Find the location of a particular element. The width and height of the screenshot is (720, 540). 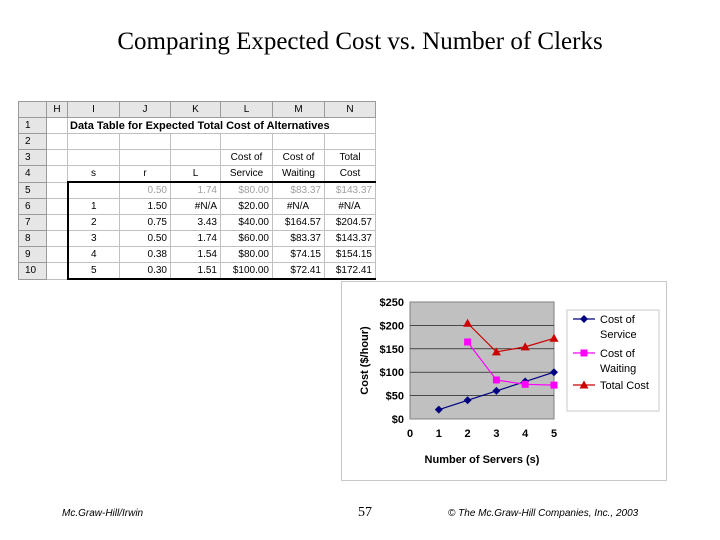

table-row: 4 s r L Service Waiting Cost is located at coordinates (197, 174).